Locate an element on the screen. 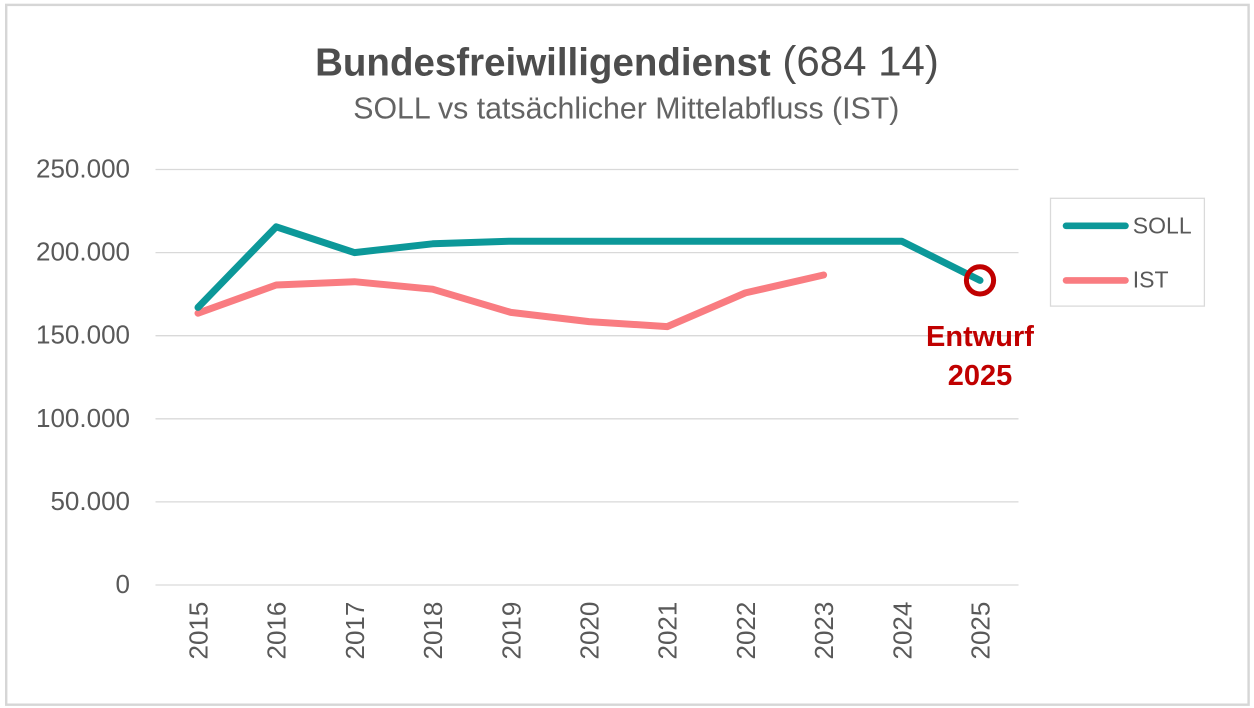  svg-text: 2017 is located at coordinates (355, 631).